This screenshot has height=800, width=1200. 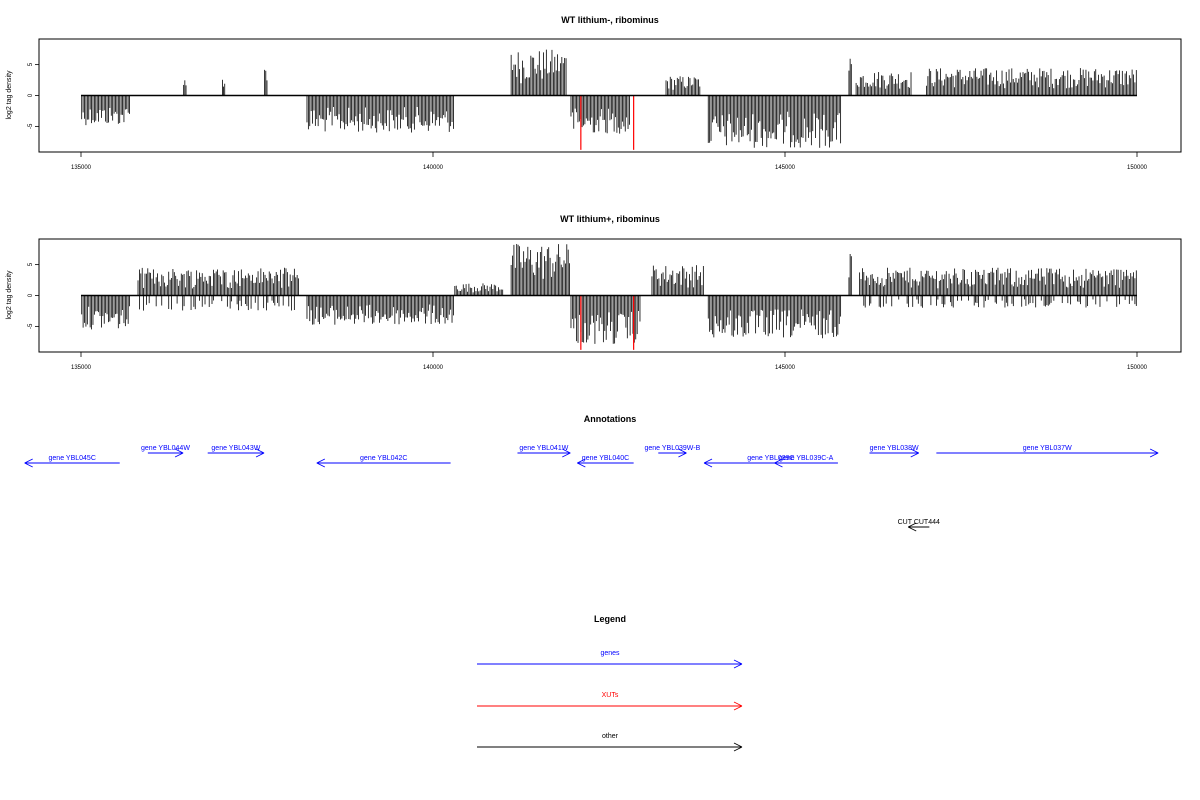 I want to click on annotations-title: Annotations, so click(x=610, y=419).